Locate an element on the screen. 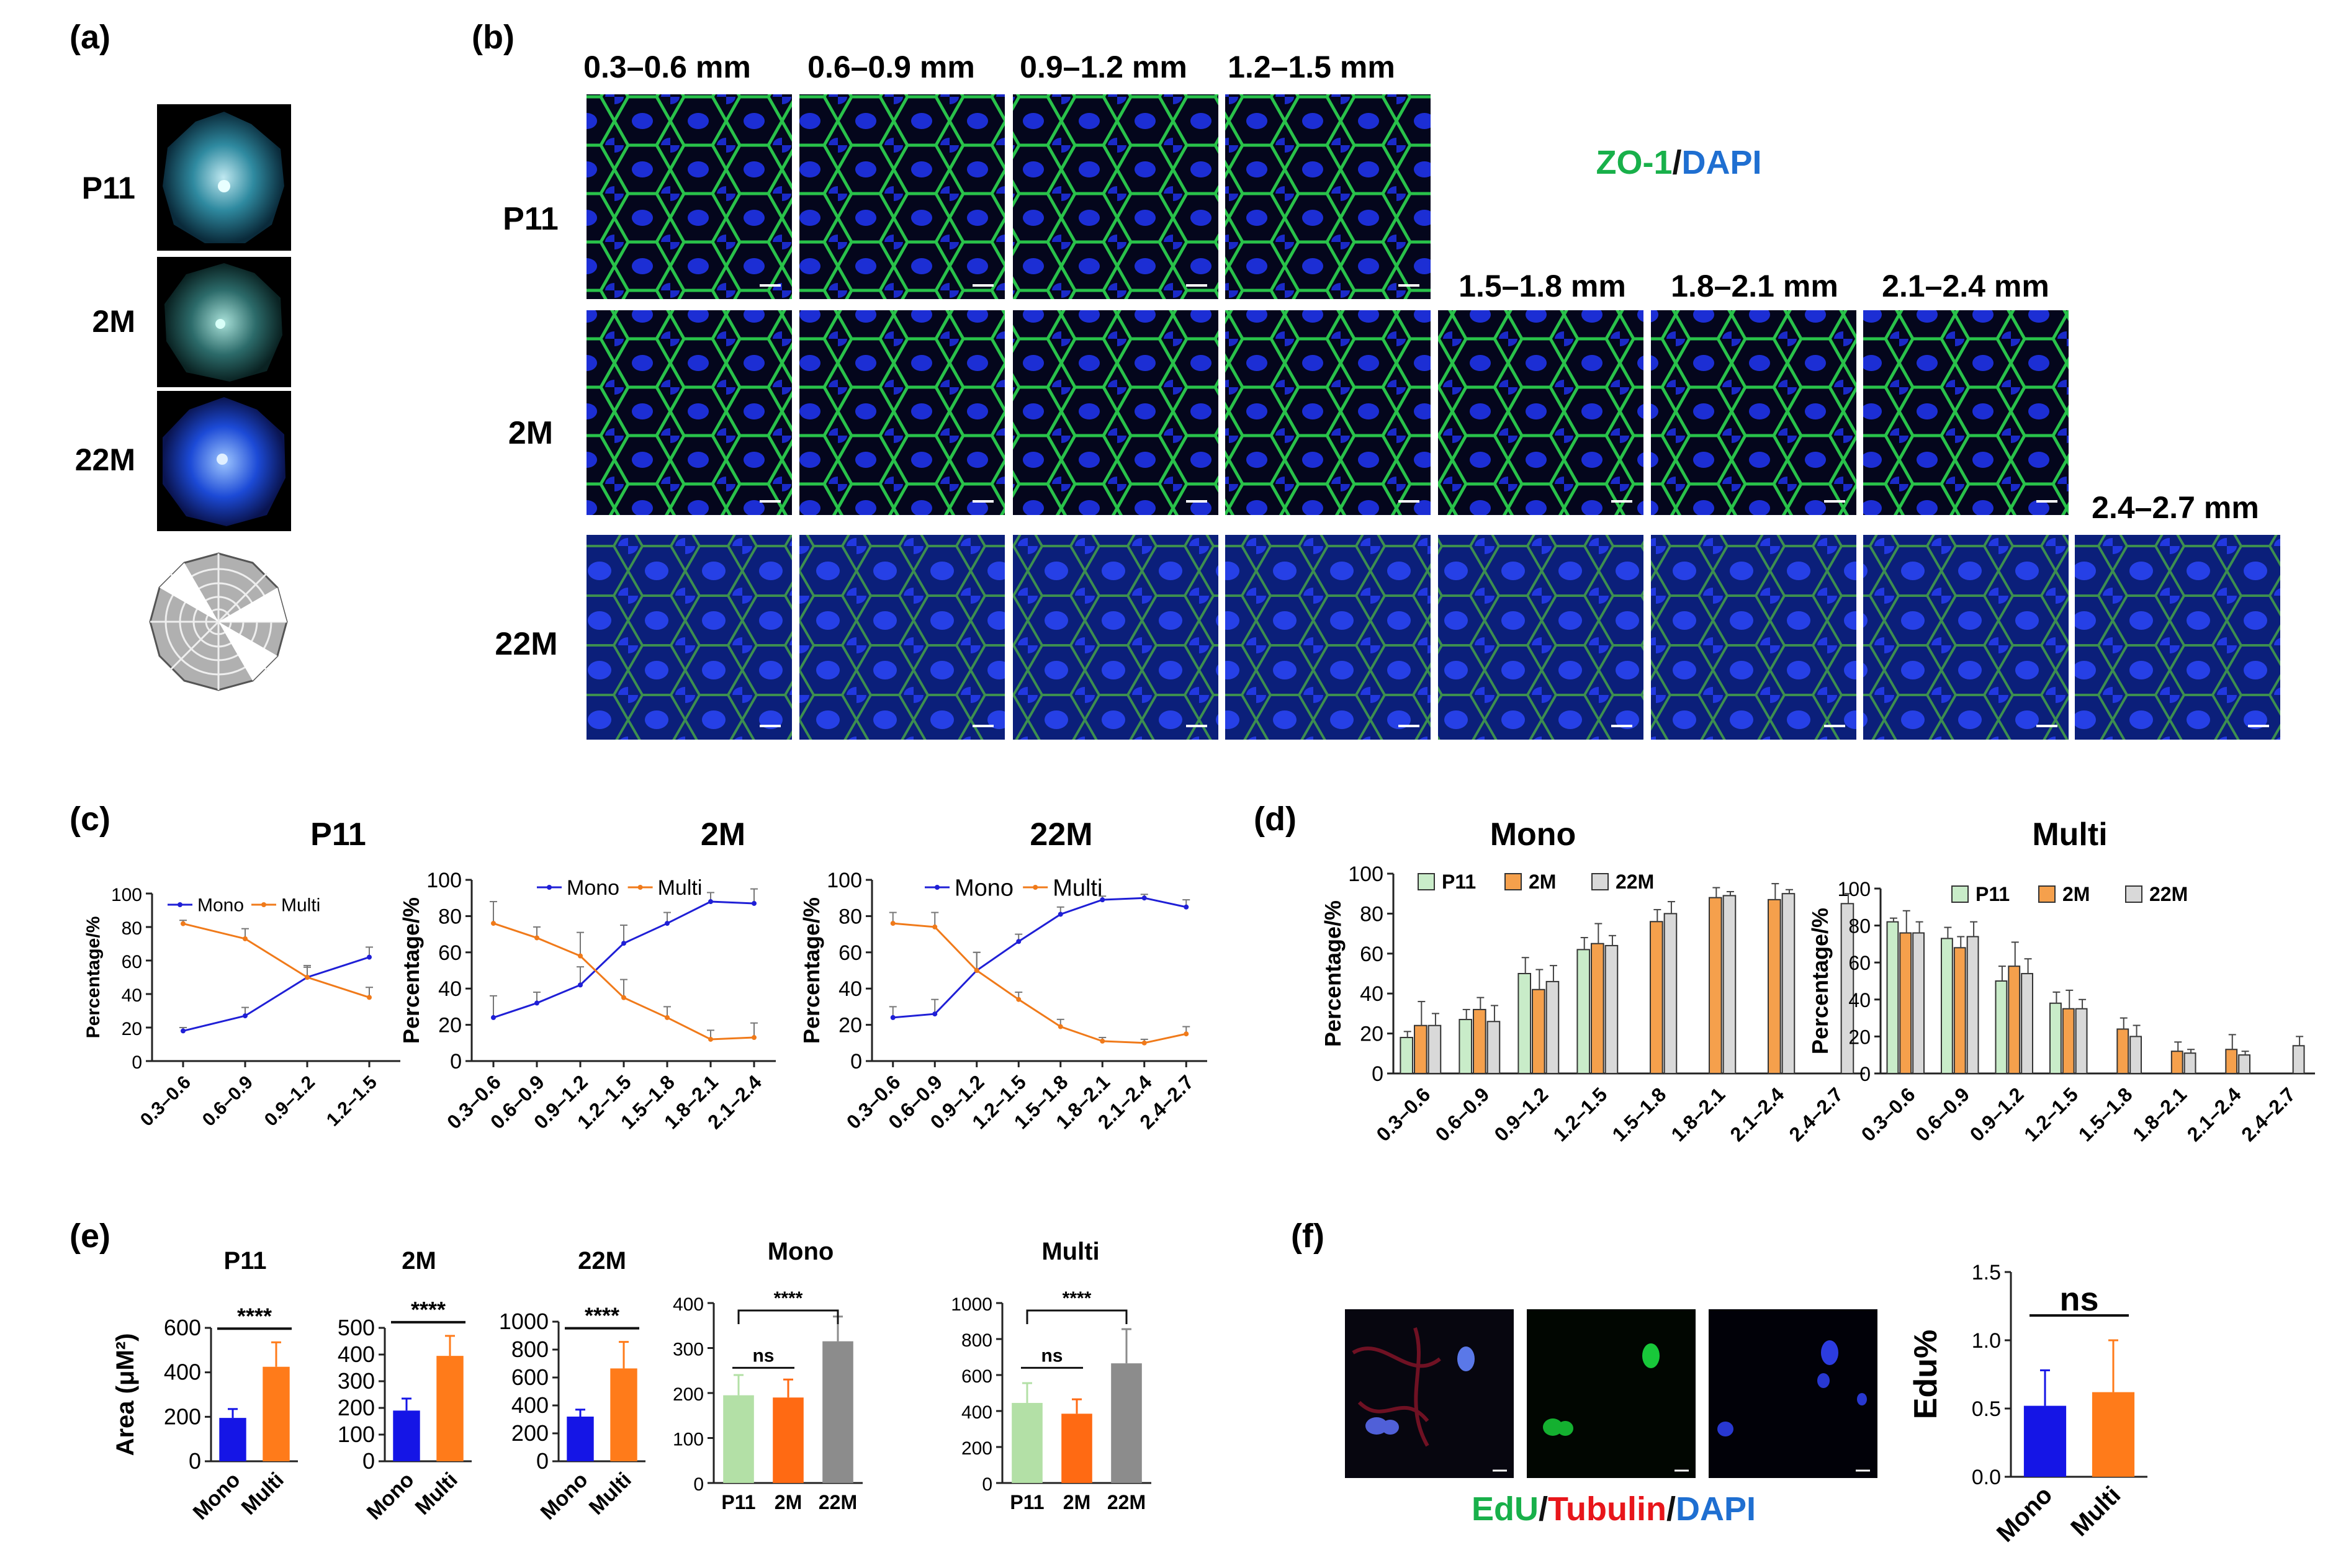  panel-a: P11 2M 22M is located at coordinates (183, 397).